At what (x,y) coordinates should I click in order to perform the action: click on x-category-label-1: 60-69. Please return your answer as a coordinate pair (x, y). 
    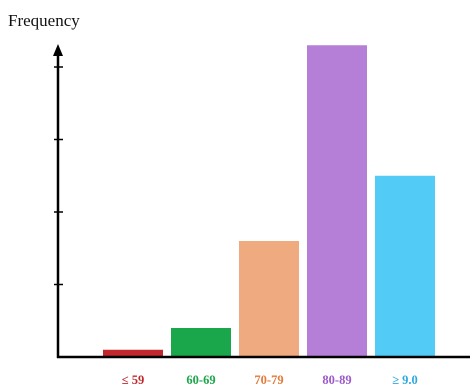
    Looking at the image, I should click on (200, 380).